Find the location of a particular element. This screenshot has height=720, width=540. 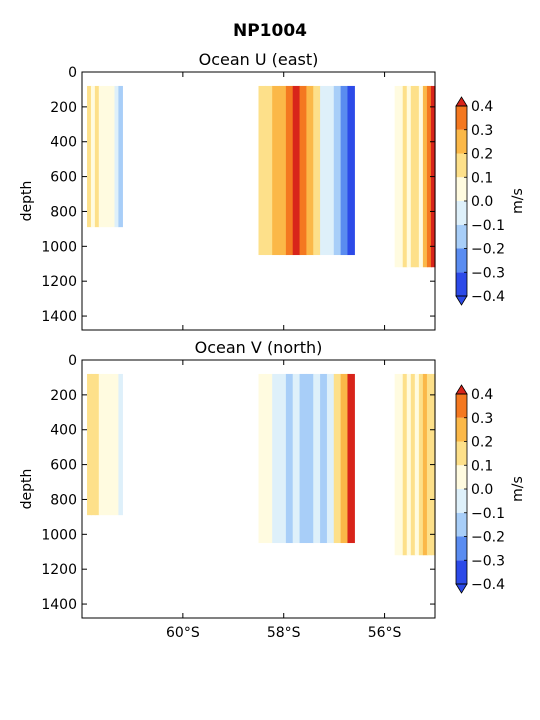

colorbar-tick-label: −0.3 is located at coordinates (488, 561).